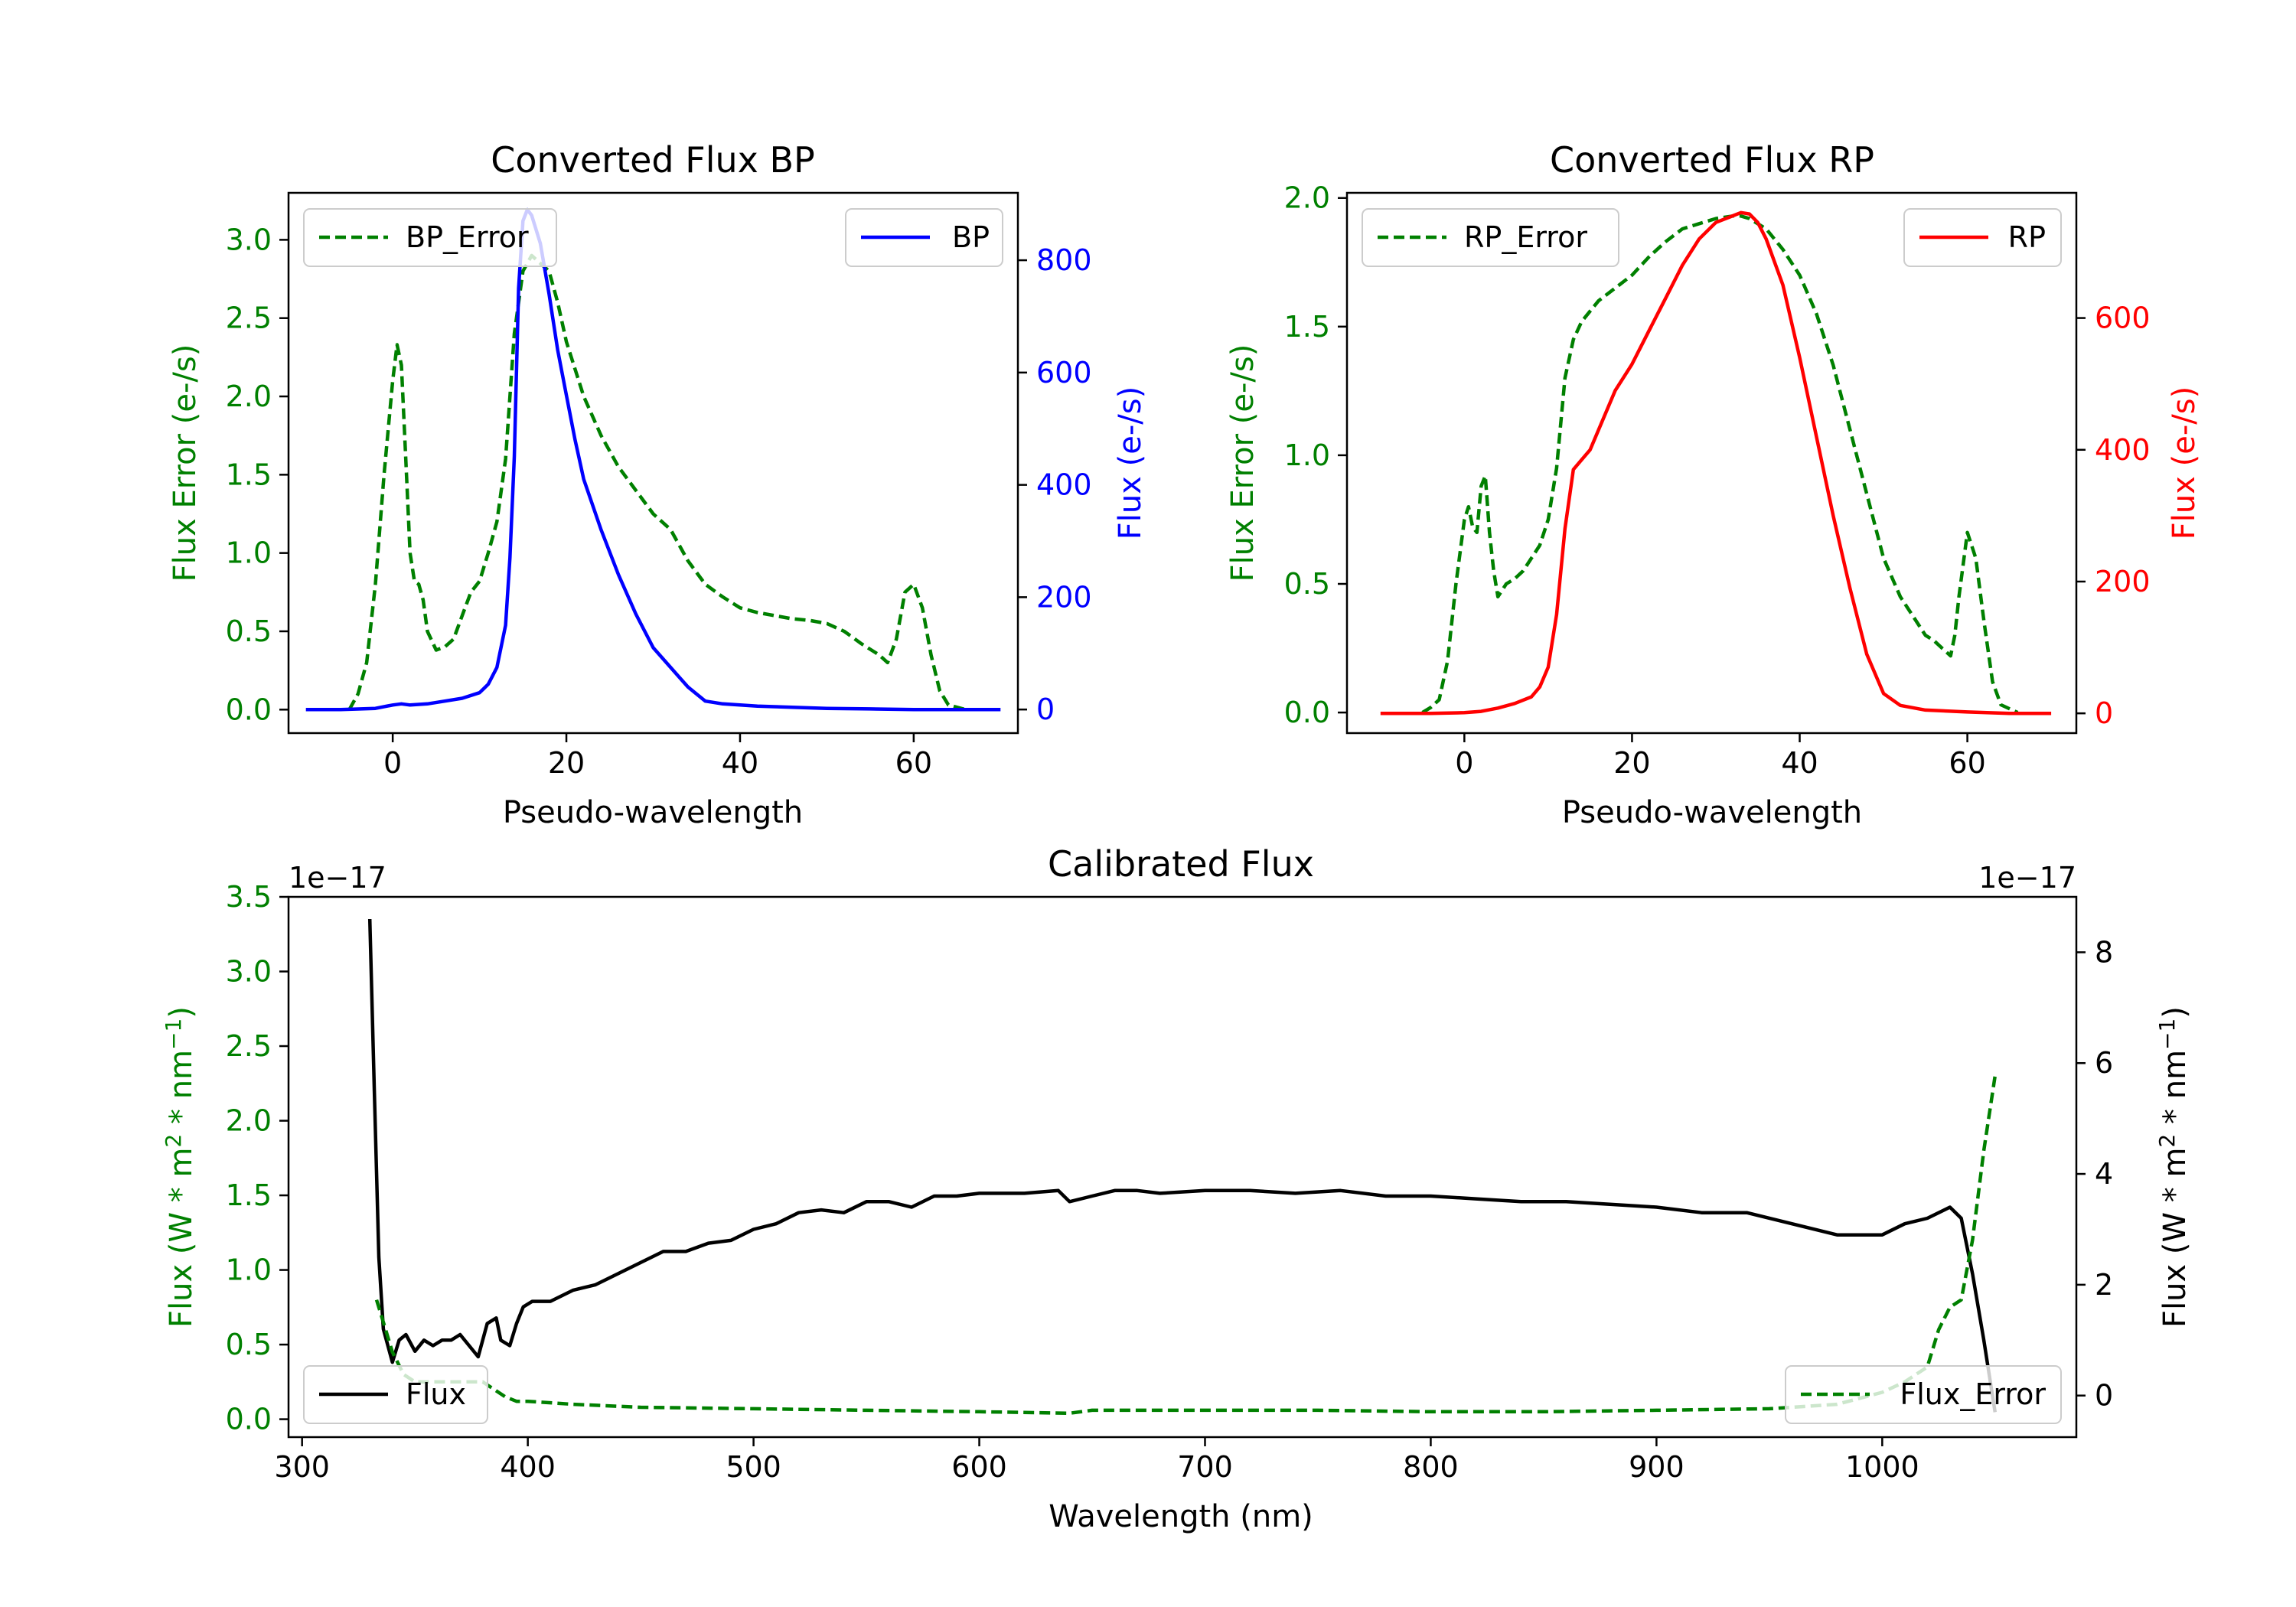 This screenshot has width=2296, height=1607. I want to click on legend-left: RP_Error, so click(1490, 237).